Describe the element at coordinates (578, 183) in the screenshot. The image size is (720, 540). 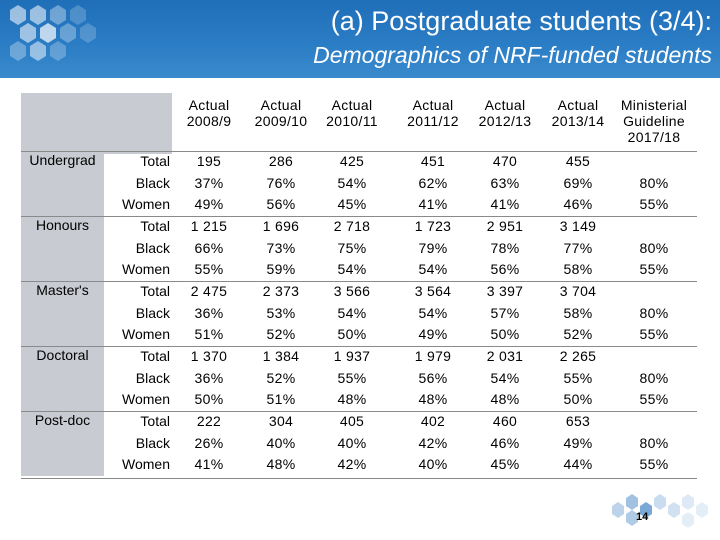
I see `table-cell: 69%` at that location.